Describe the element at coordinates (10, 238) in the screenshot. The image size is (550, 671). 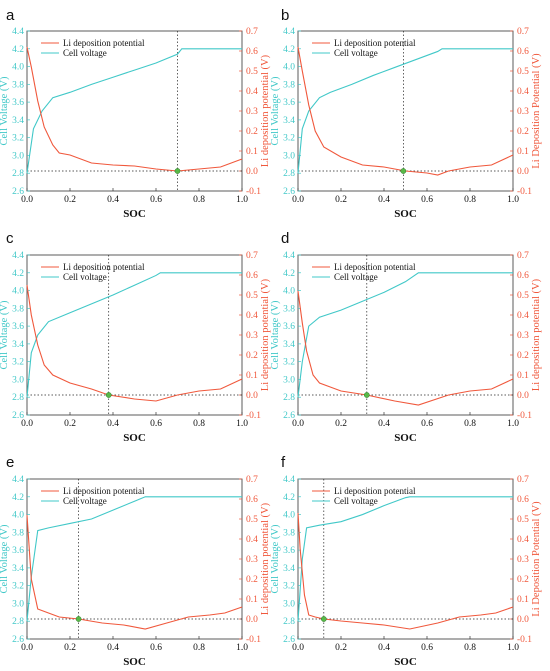
I see `panel-label: c` at that location.